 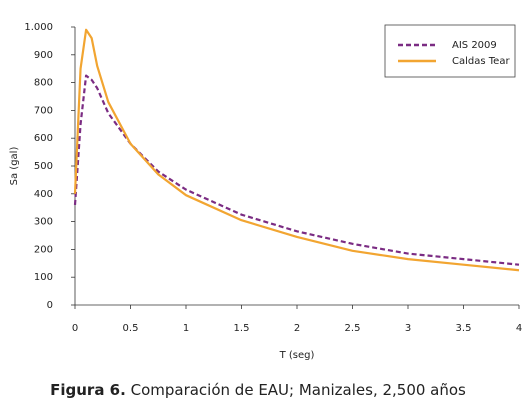 I want to click on x-axis-label: T (seg), so click(x=297, y=355).